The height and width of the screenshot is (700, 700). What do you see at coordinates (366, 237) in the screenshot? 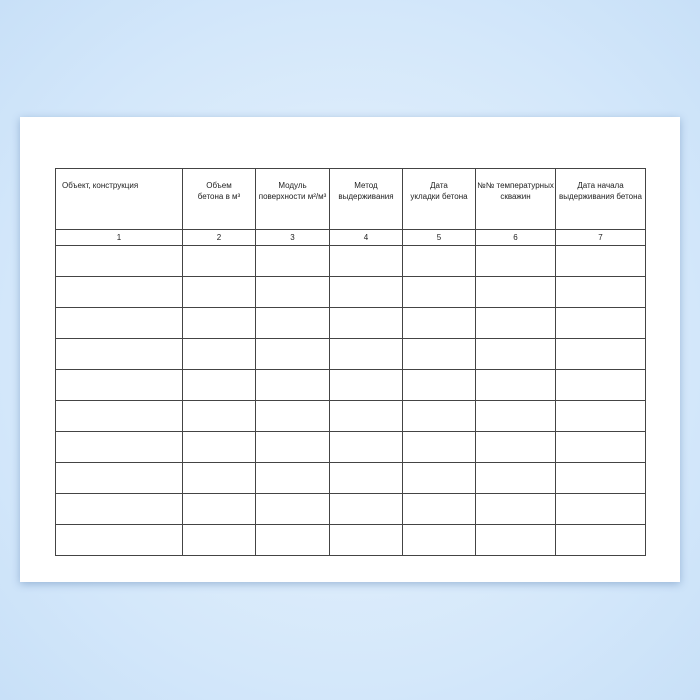
I see `column-number: 4` at bounding box center [366, 237].